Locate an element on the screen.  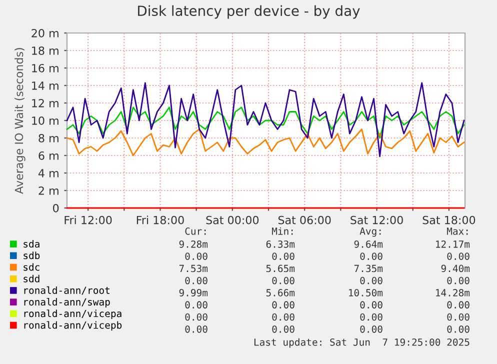
text: Min: is located at coordinates (282, 231).